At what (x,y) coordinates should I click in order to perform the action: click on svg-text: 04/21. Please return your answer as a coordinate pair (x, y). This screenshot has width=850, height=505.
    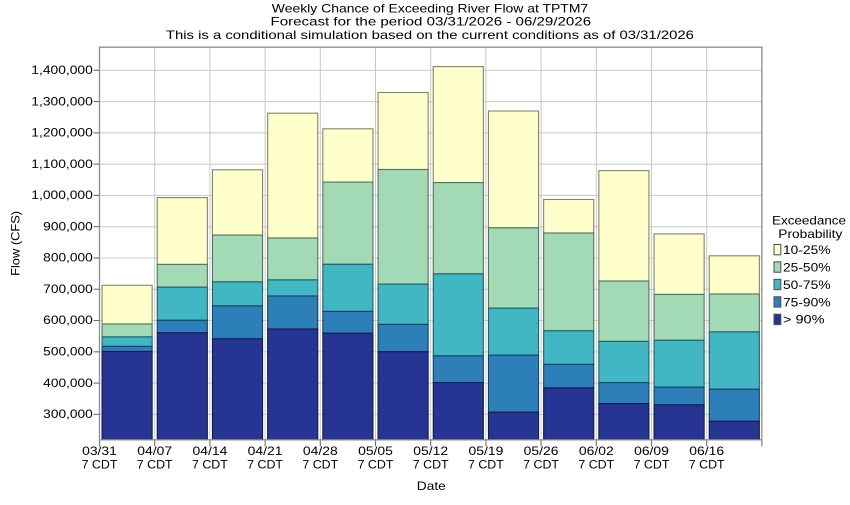
    Looking at the image, I should click on (265, 451).